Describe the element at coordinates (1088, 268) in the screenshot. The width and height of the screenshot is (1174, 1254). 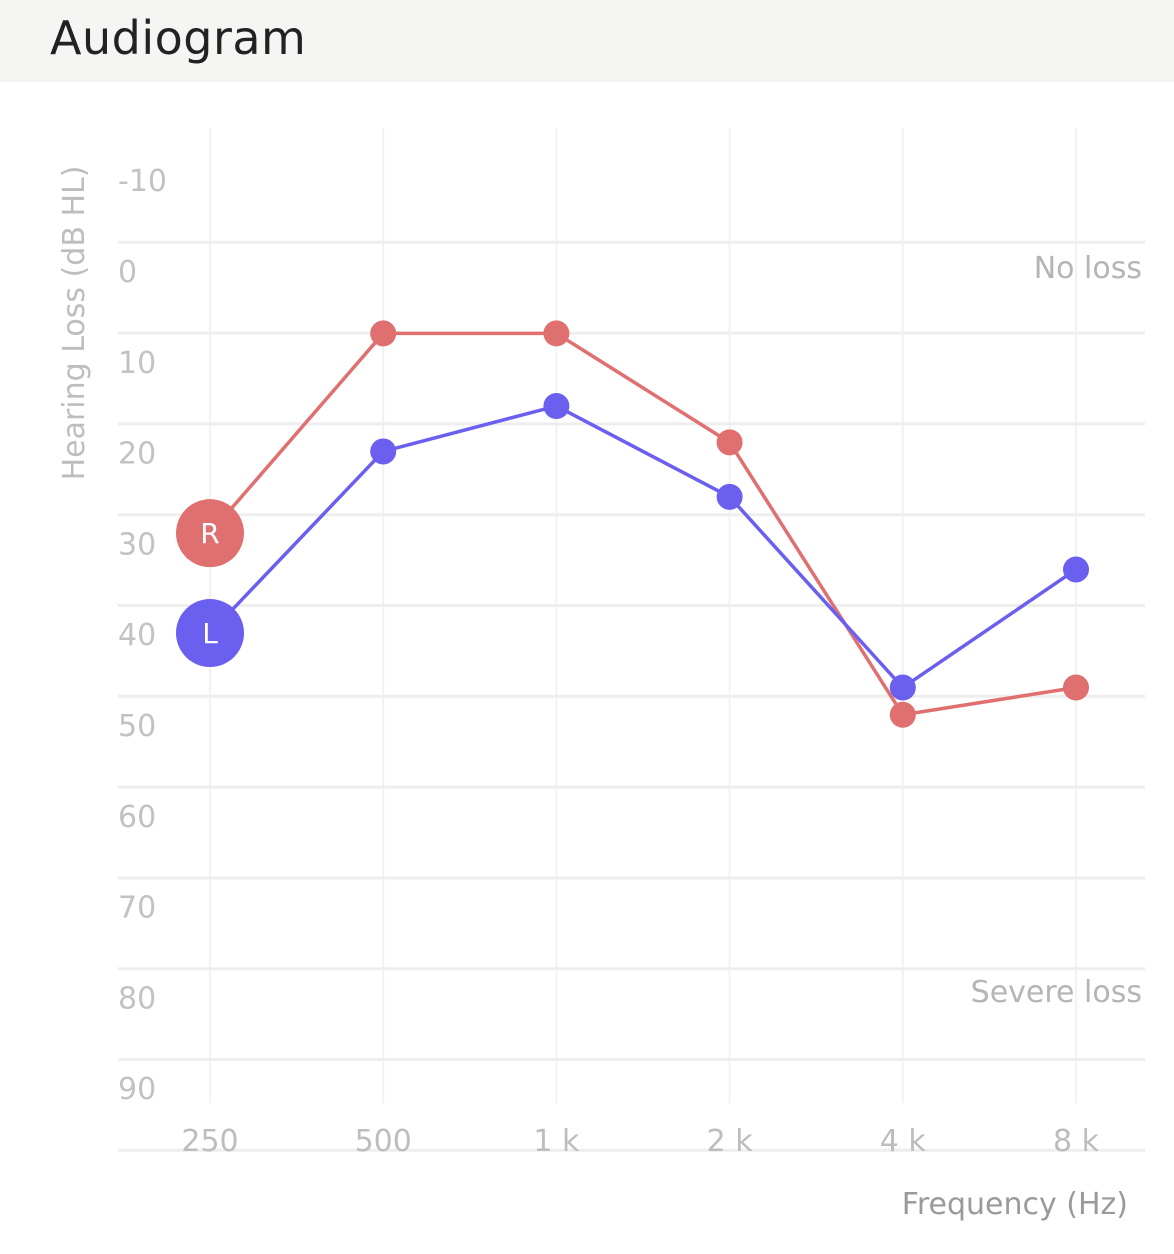
I see `annotation-no-loss: No loss` at that location.